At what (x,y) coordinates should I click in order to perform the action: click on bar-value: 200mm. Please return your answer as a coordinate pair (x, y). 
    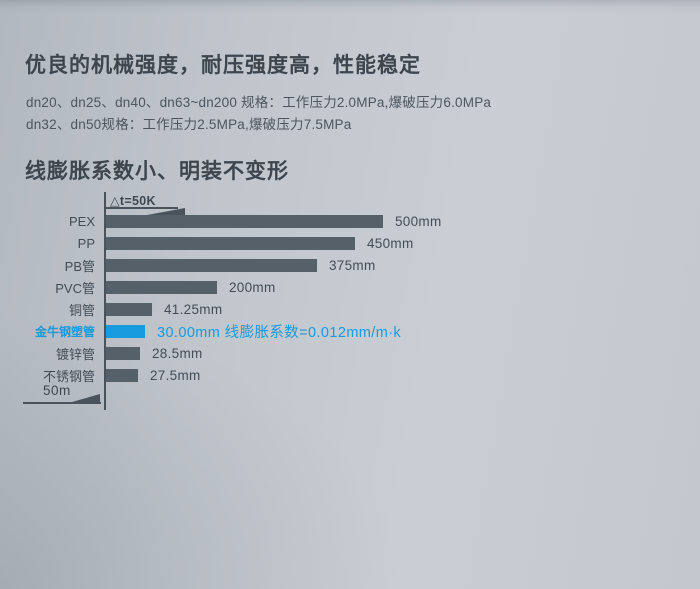
    Looking at the image, I should click on (252, 287).